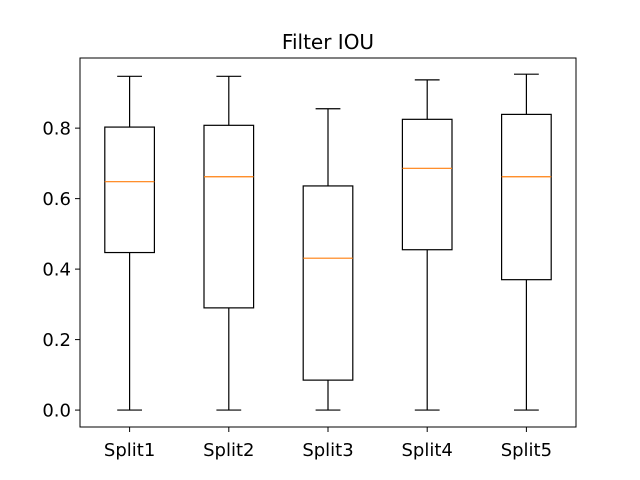 The image size is (640, 480). I want to click on y-tick-label: 0.4, so click(56, 270).